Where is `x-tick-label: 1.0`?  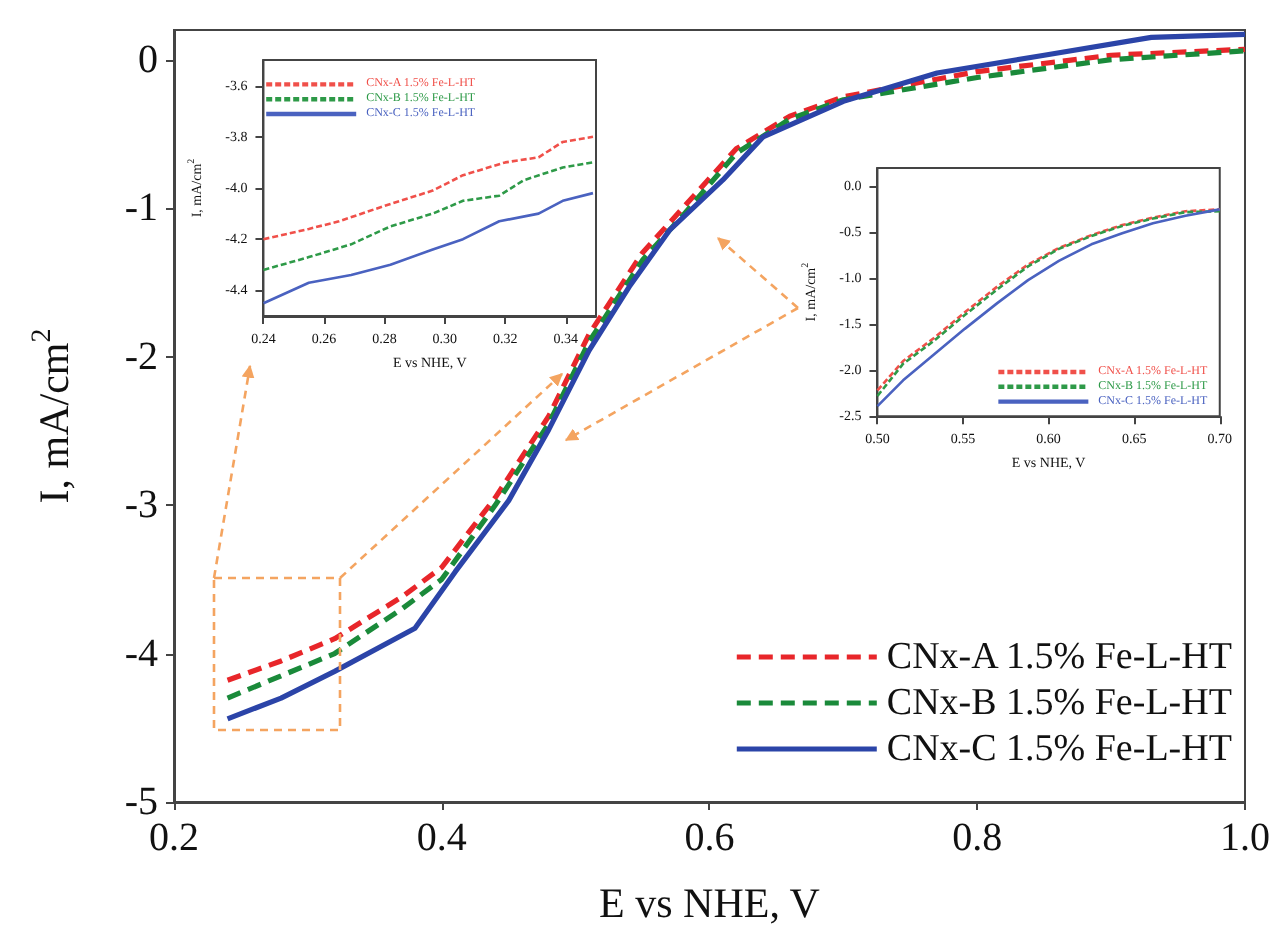 x-tick-label: 1.0 is located at coordinates (1245, 838).